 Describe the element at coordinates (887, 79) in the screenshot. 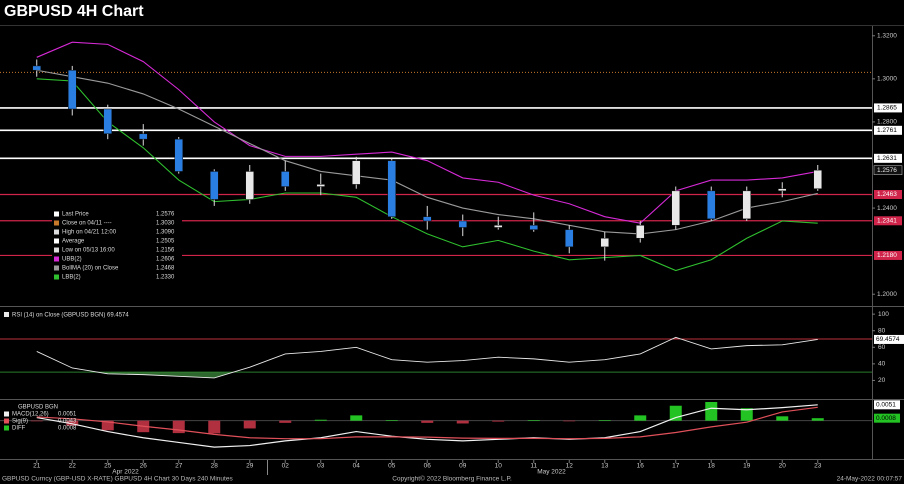

I see `y-tick-label: 1.3000` at that location.